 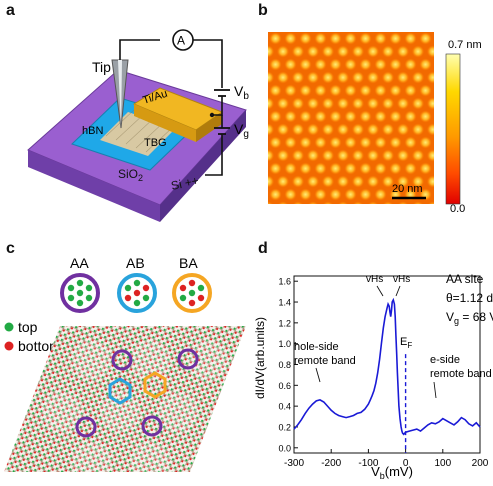 I want to click on hbn-label: hBN, so click(x=92, y=131).